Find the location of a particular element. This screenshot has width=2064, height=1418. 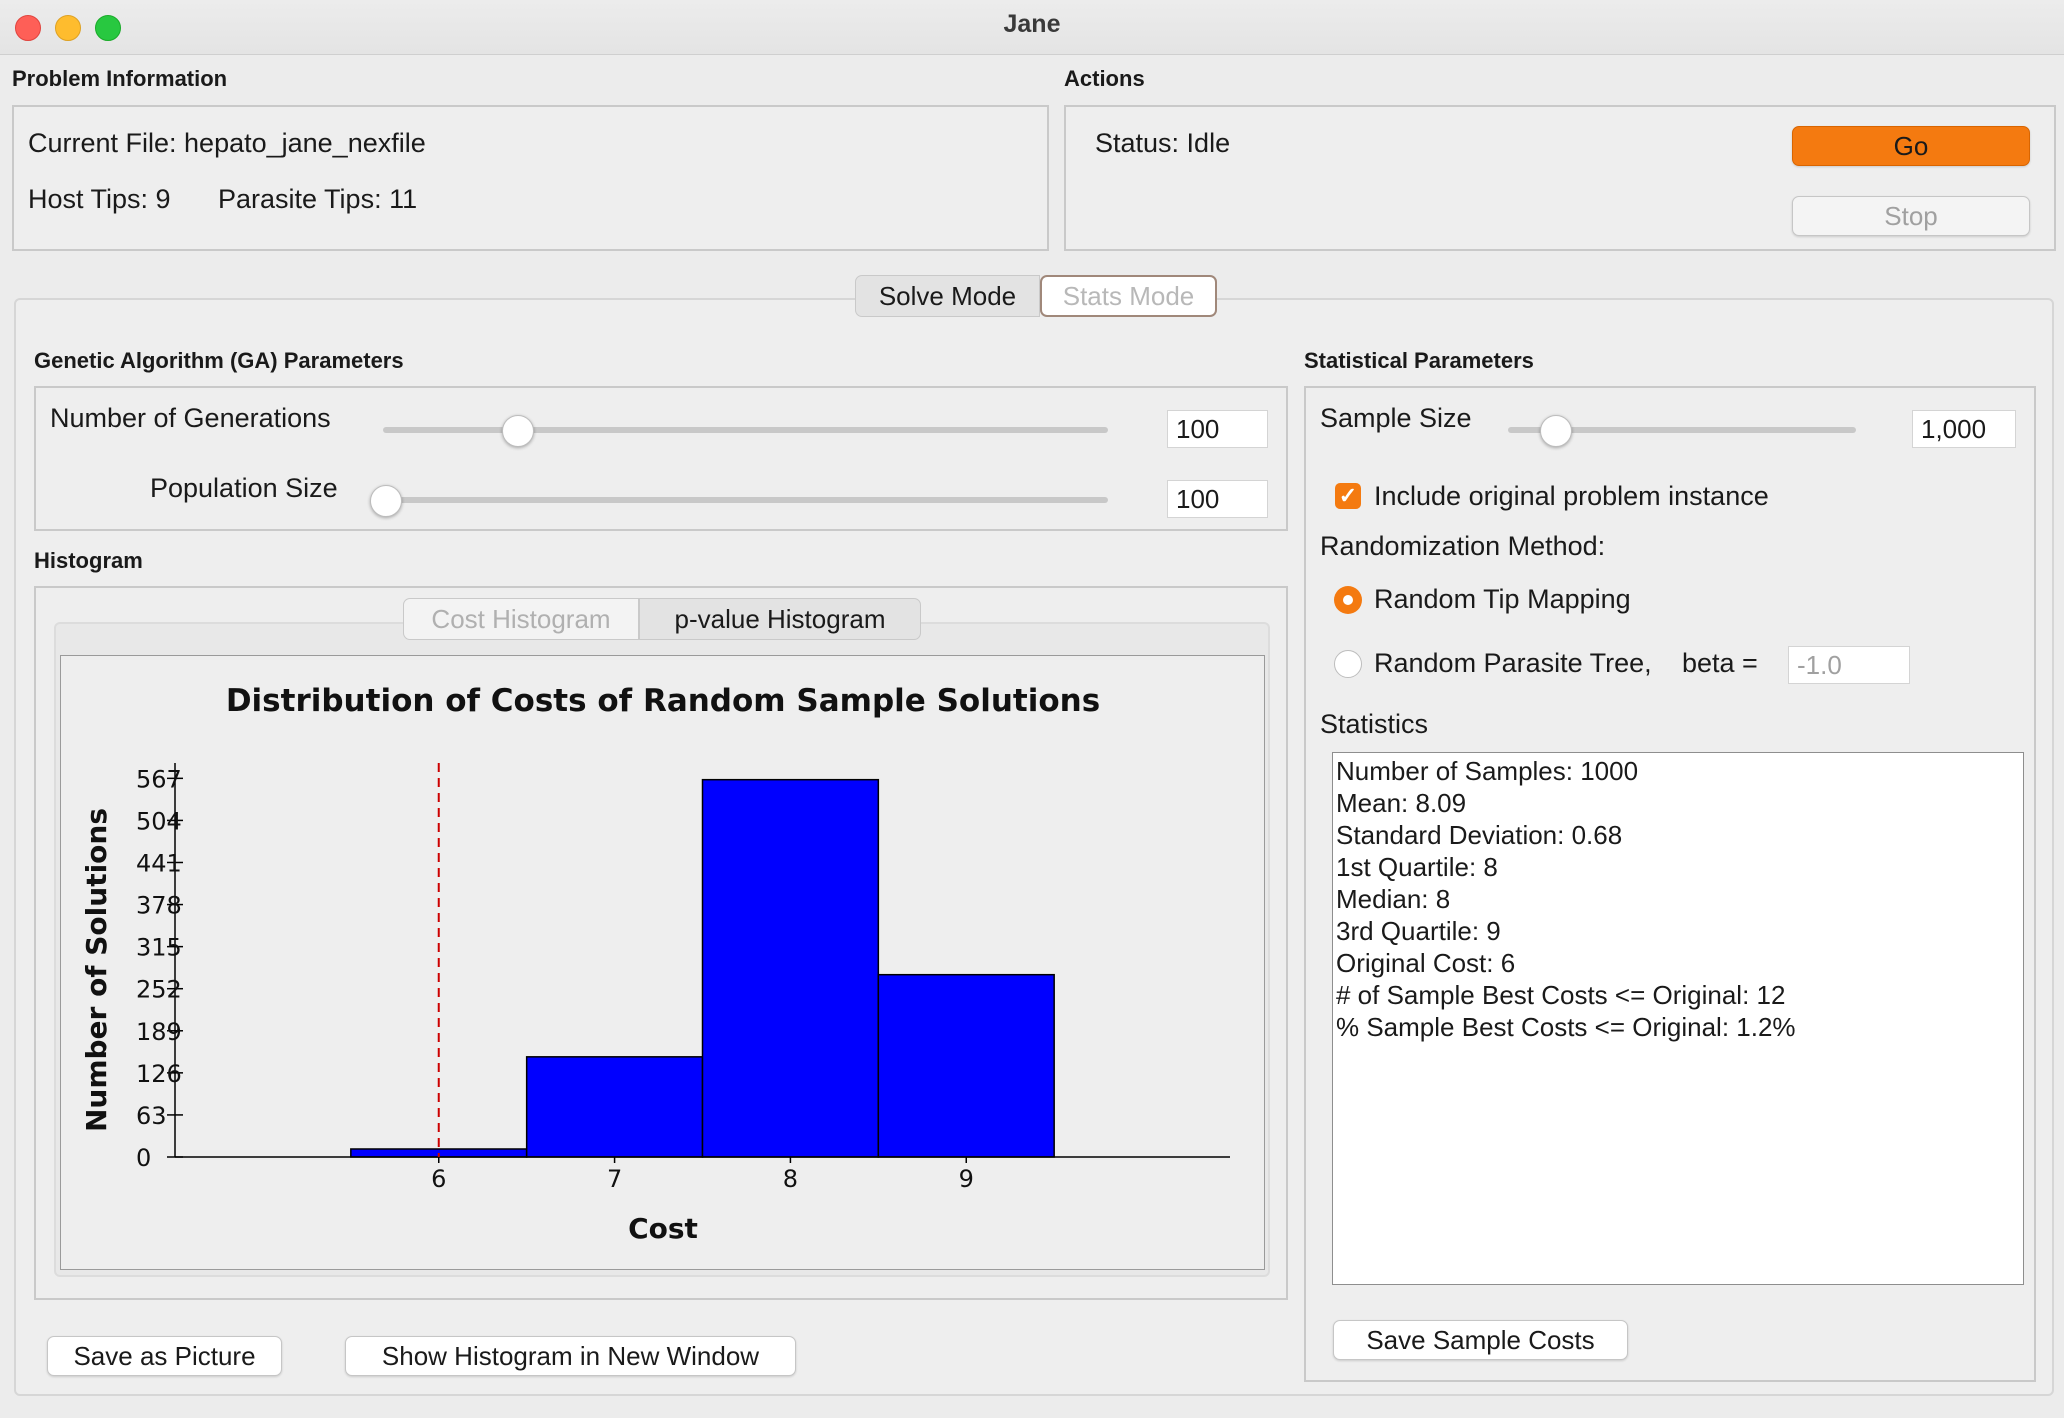

save-sample-costs-button: Save Sample Costs is located at coordinates (1480, 1340).